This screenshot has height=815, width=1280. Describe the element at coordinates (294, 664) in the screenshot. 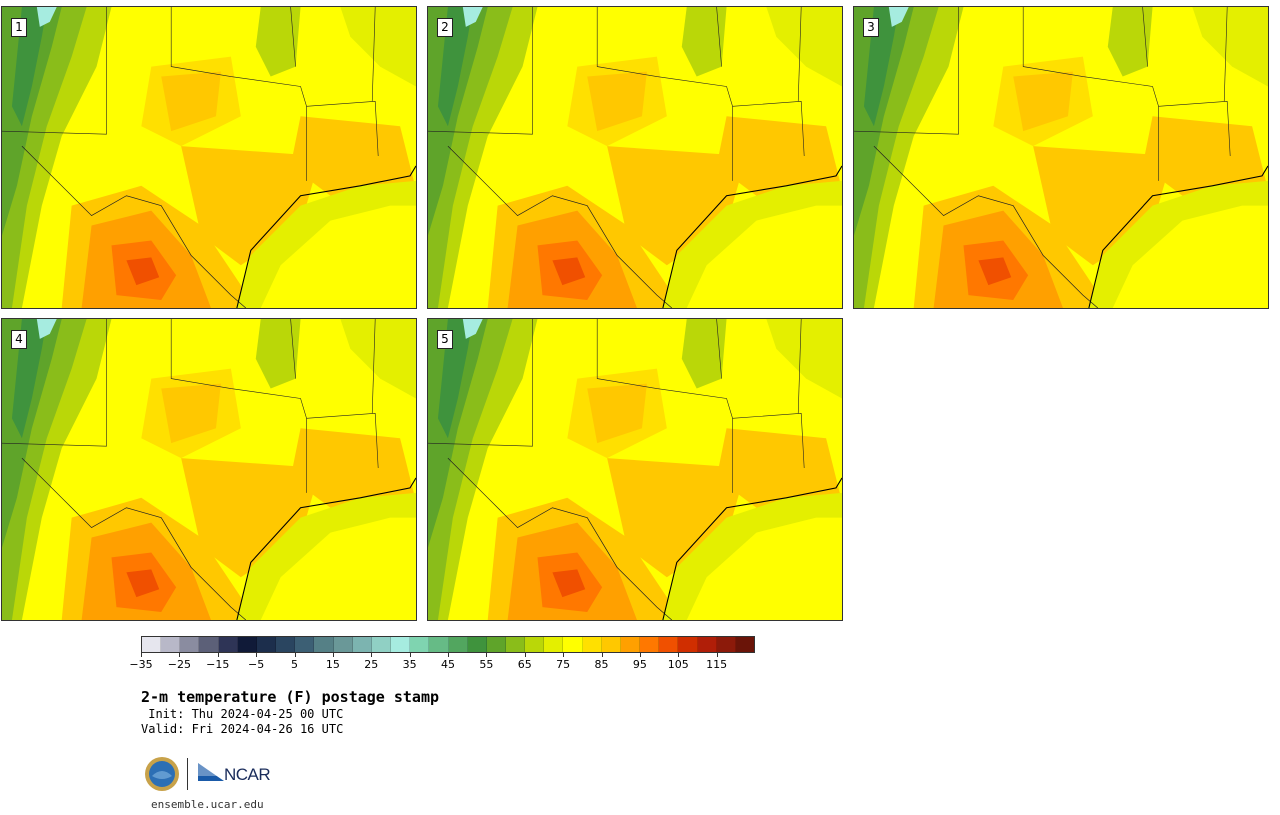

I see `colorbar-tick-label: 5` at that location.